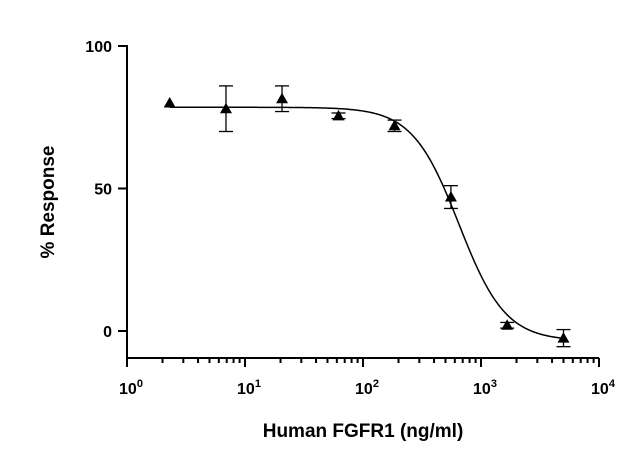 Image resolution: width=631 pixels, height=460 pixels. Describe the element at coordinates (48, 202) in the screenshot. I see `y-axis-title: % Response` at that location.